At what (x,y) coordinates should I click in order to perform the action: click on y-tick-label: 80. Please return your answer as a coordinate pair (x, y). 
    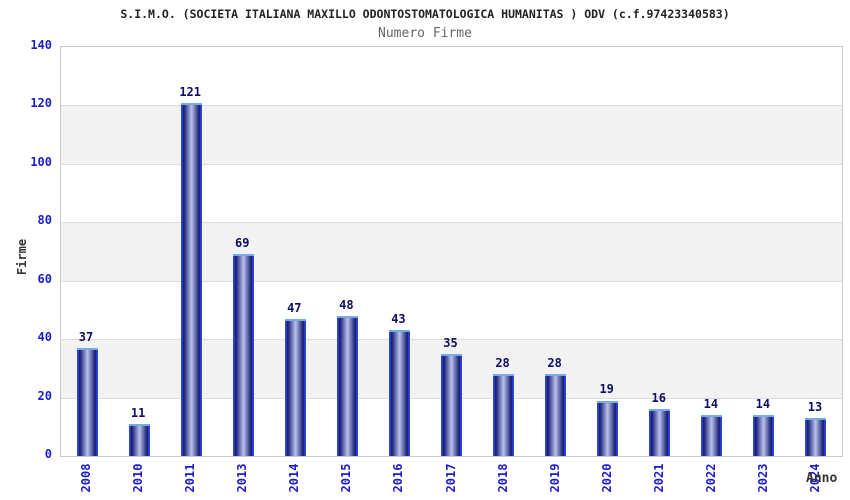
    Looking at the image, I should click on (44, 220).